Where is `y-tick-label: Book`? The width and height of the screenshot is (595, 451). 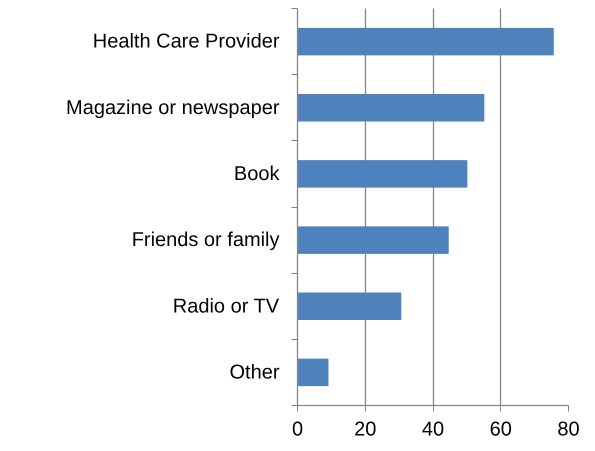 y-tick-label: Book is located at coordinates (257, 173).